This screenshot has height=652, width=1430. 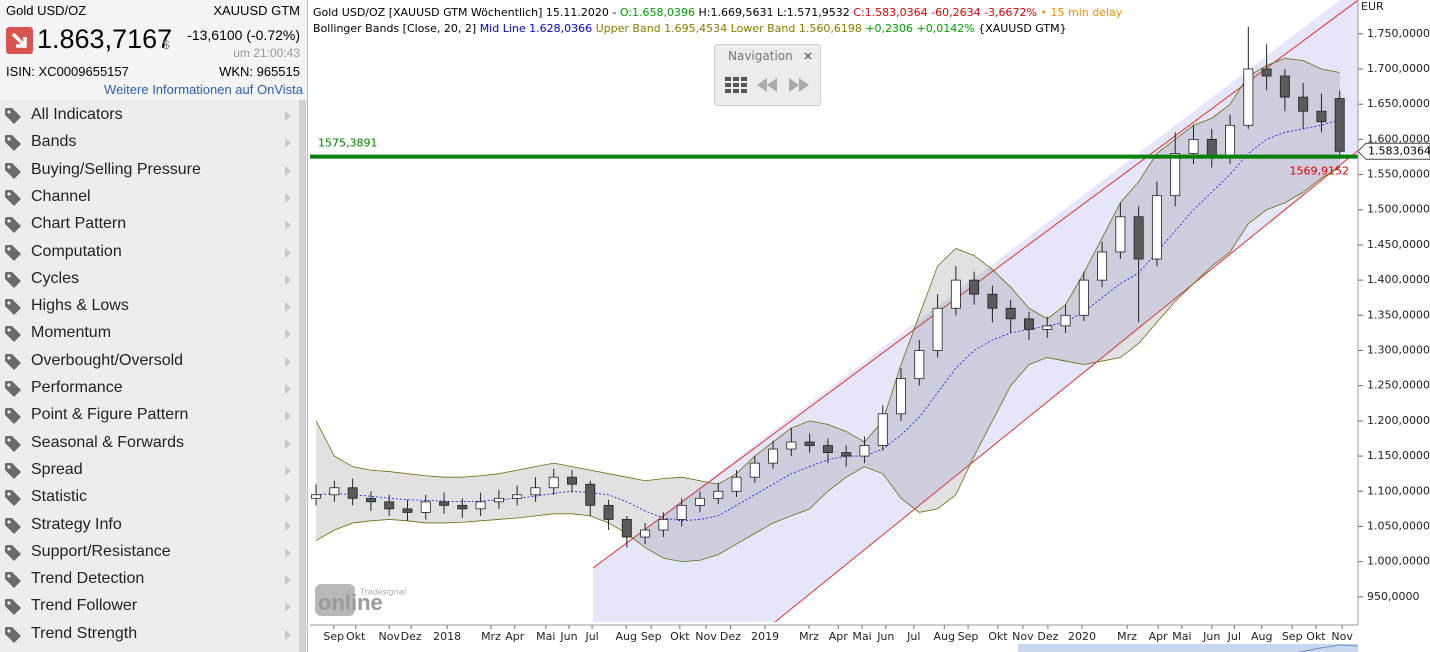 I want to click on menu-item: Point & Figure Pattern, so click(x=149, y=415).